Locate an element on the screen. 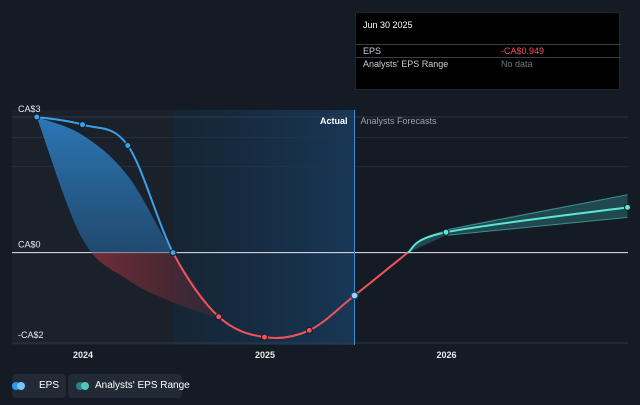 The image size is (640, 405). actual-label: Actual is located at coordinates (334, 121).